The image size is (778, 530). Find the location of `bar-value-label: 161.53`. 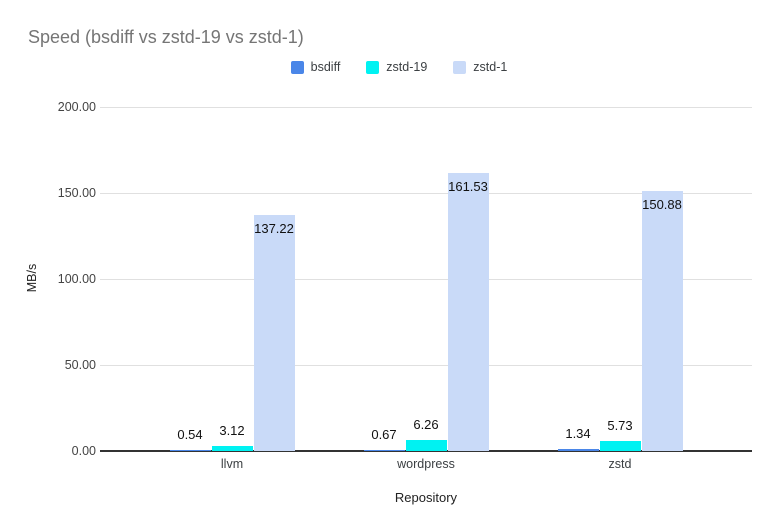

bar-value-label: 161.53 is located at coordinates (468, 186).